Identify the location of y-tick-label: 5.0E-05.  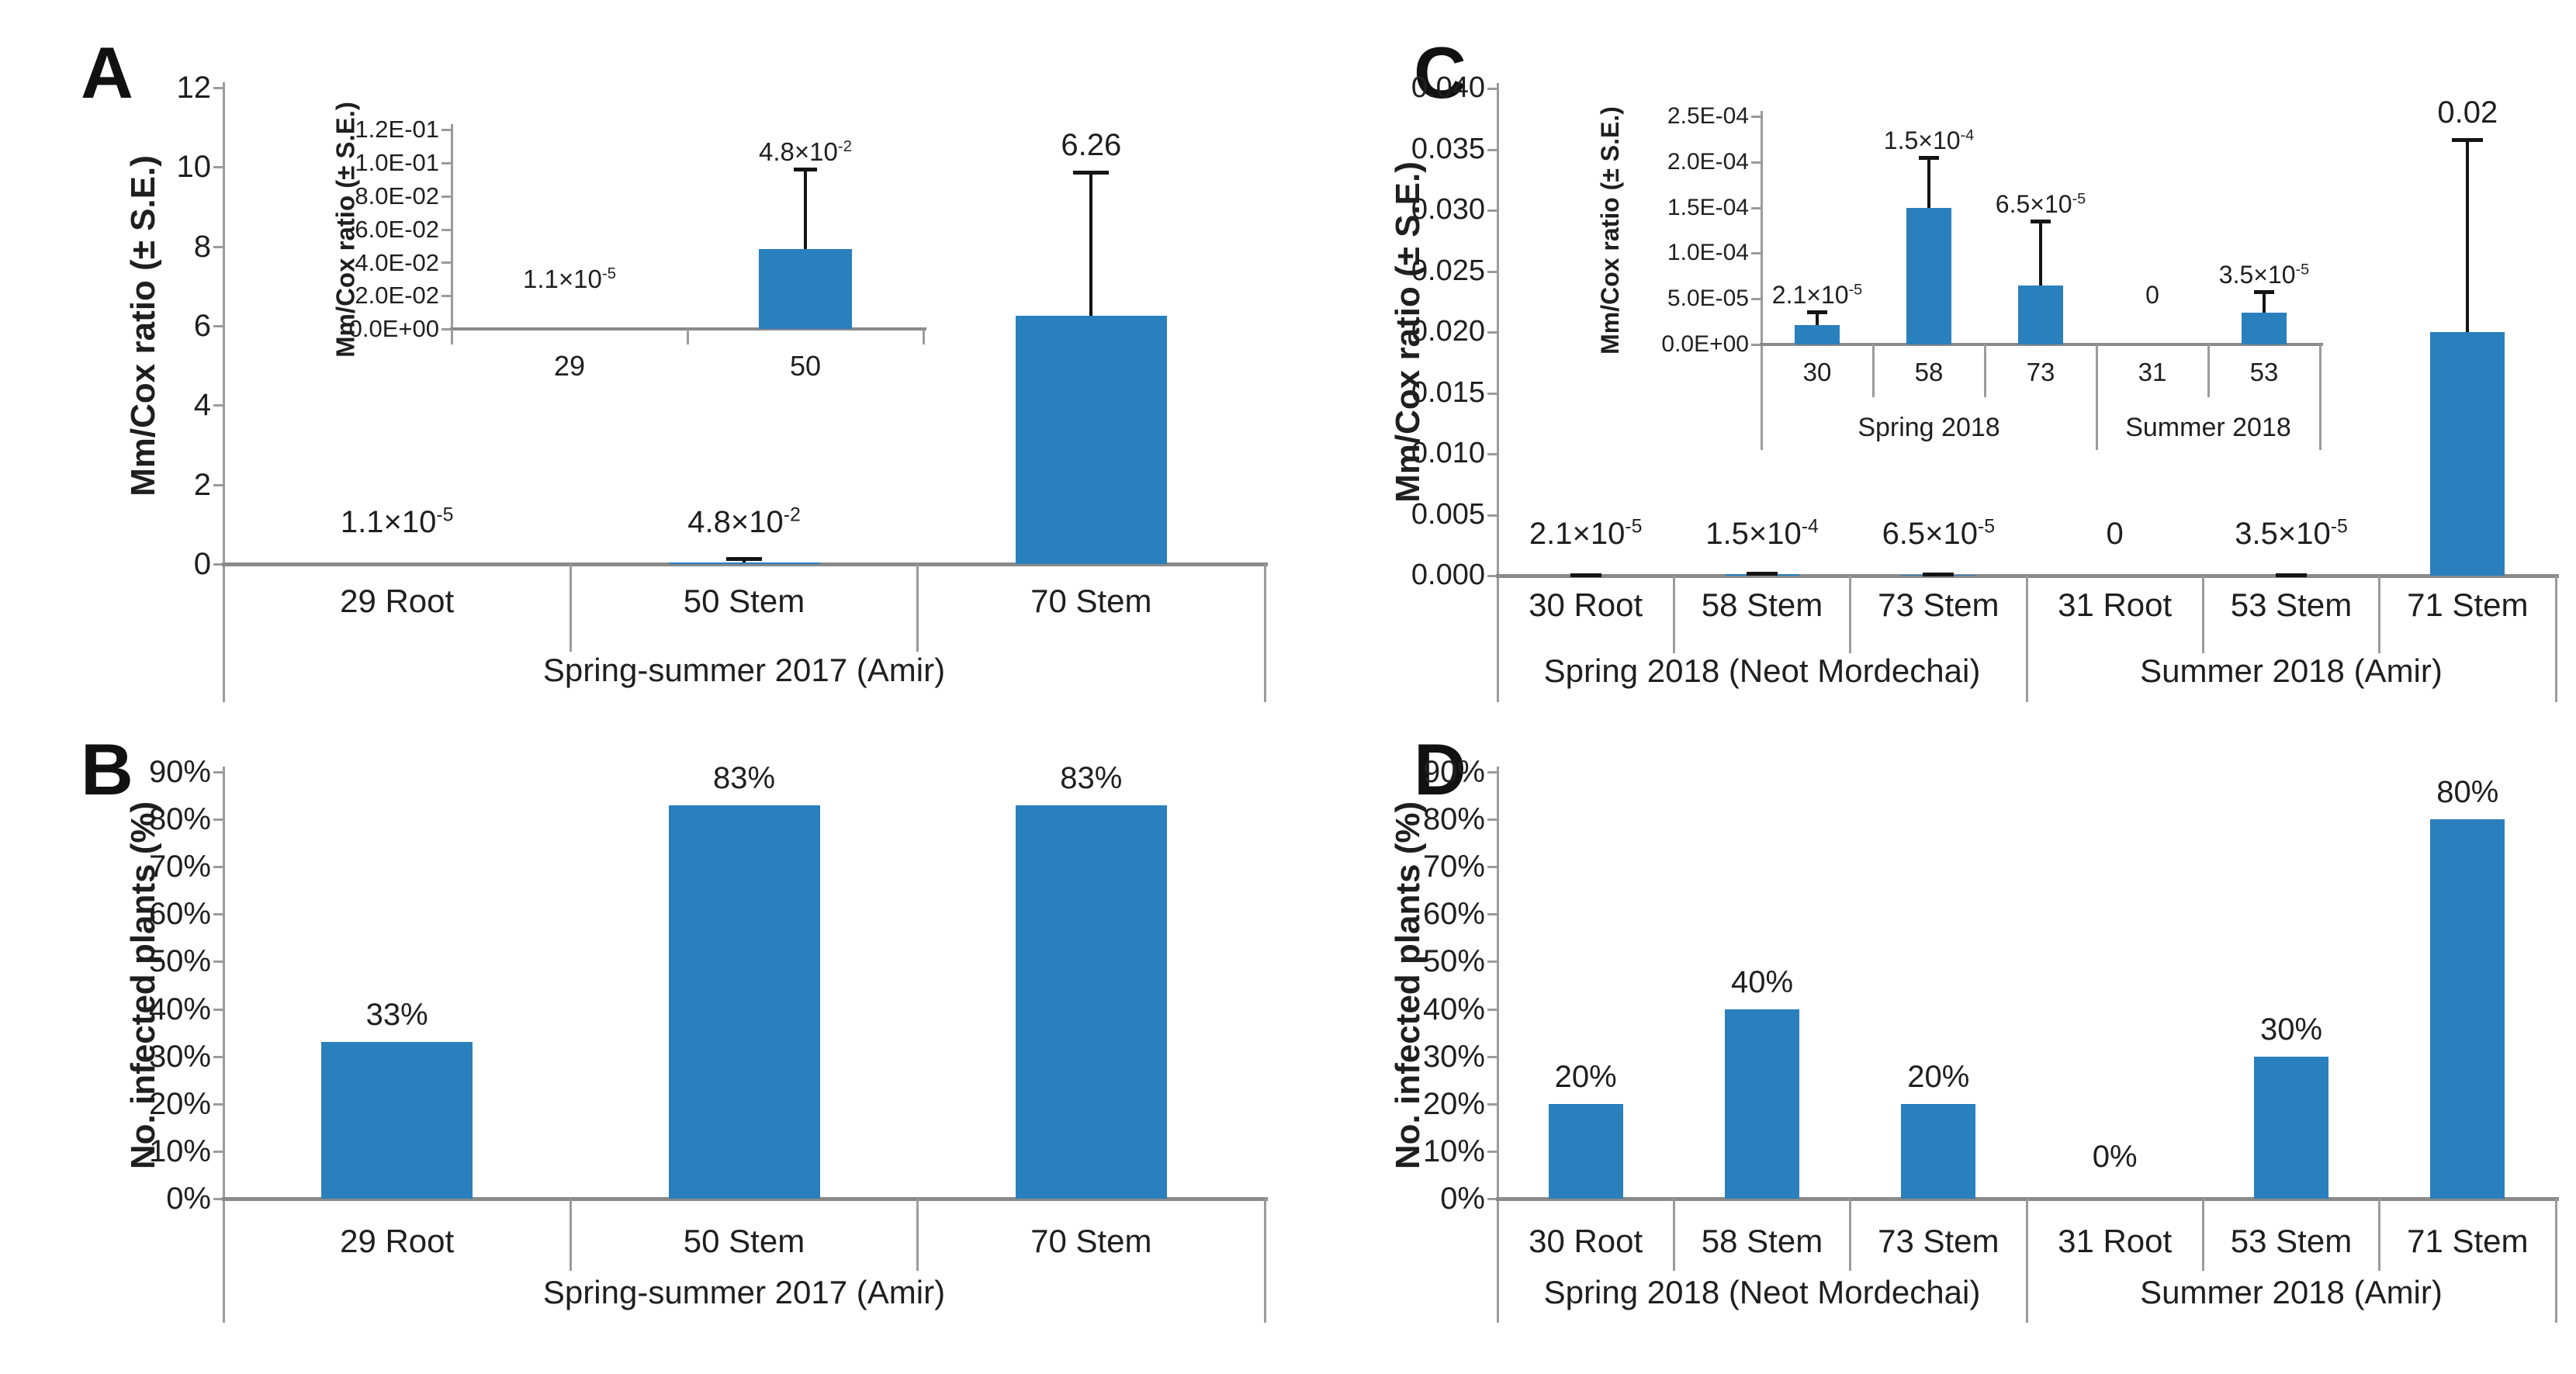
(1708, 299).